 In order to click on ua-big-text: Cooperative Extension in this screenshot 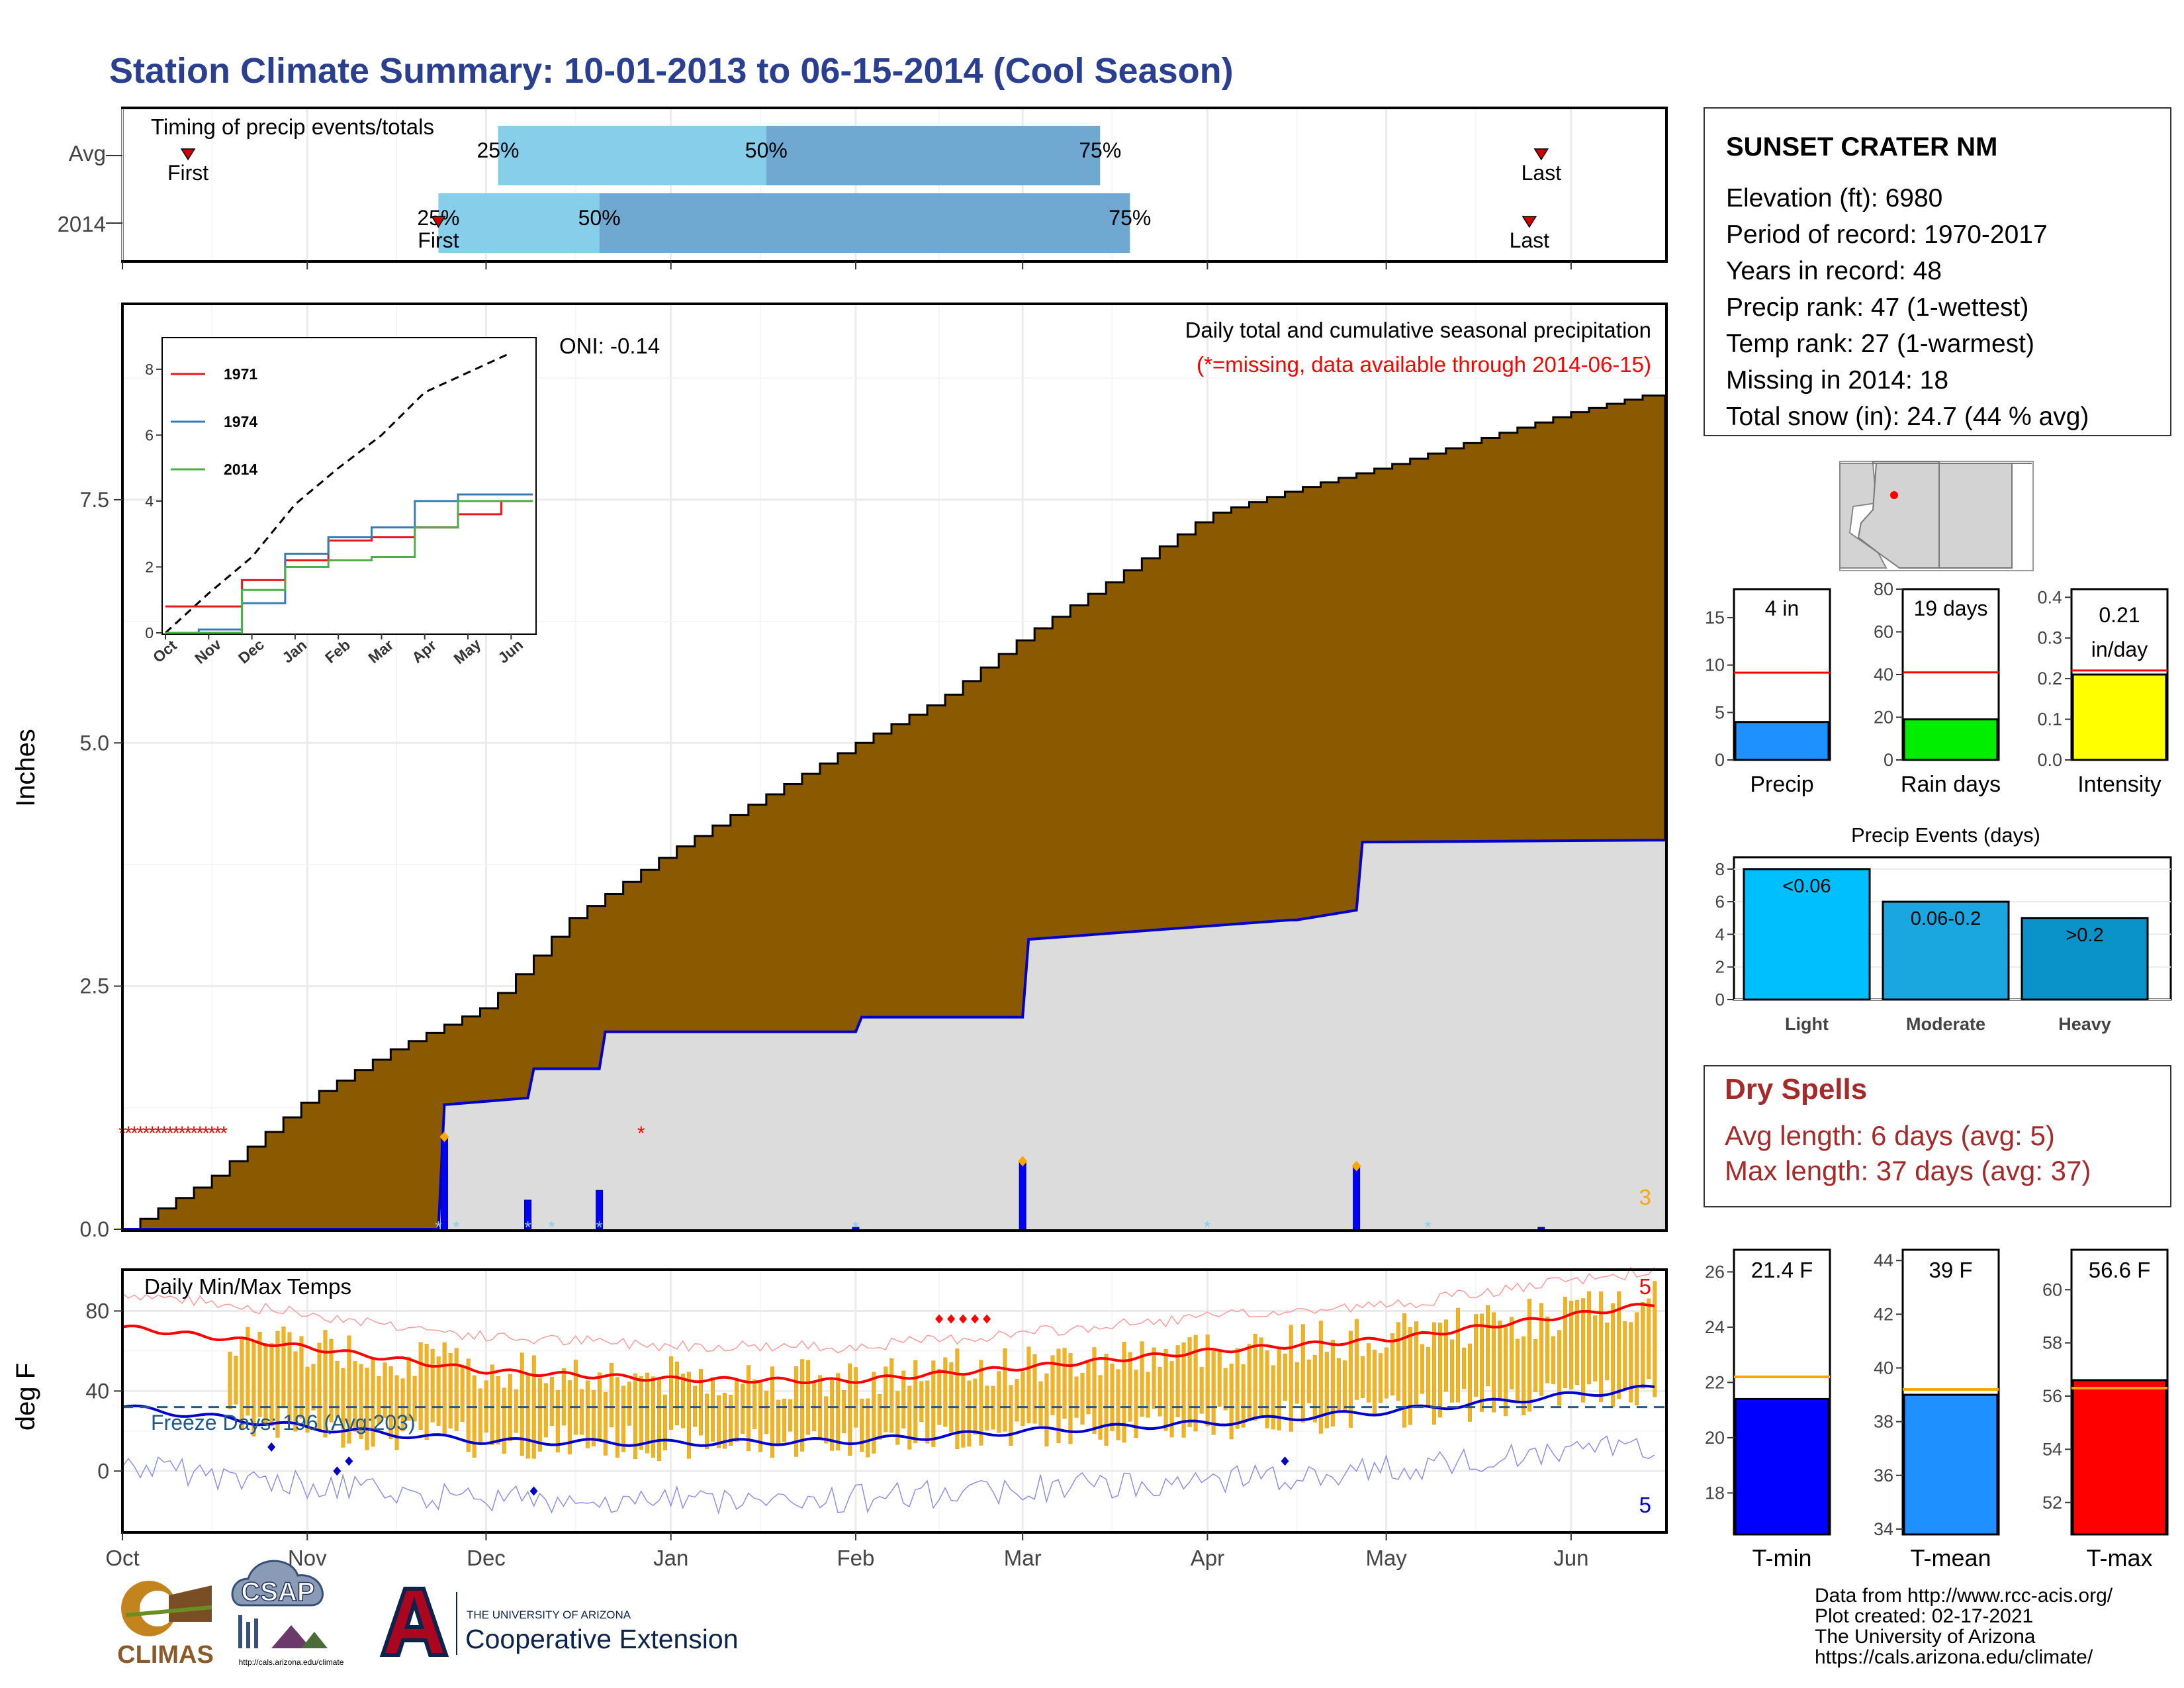, I will do `click(602, 1639)`.